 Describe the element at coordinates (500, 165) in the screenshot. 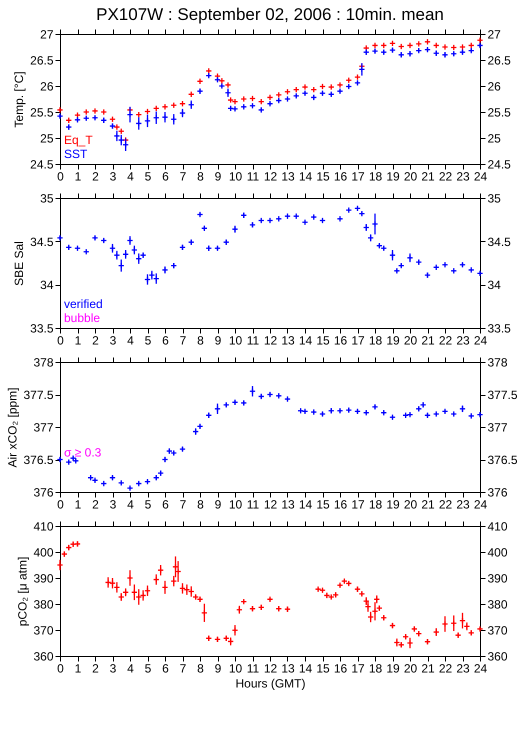

I see `y2-tick-label: 24.5` at that location.